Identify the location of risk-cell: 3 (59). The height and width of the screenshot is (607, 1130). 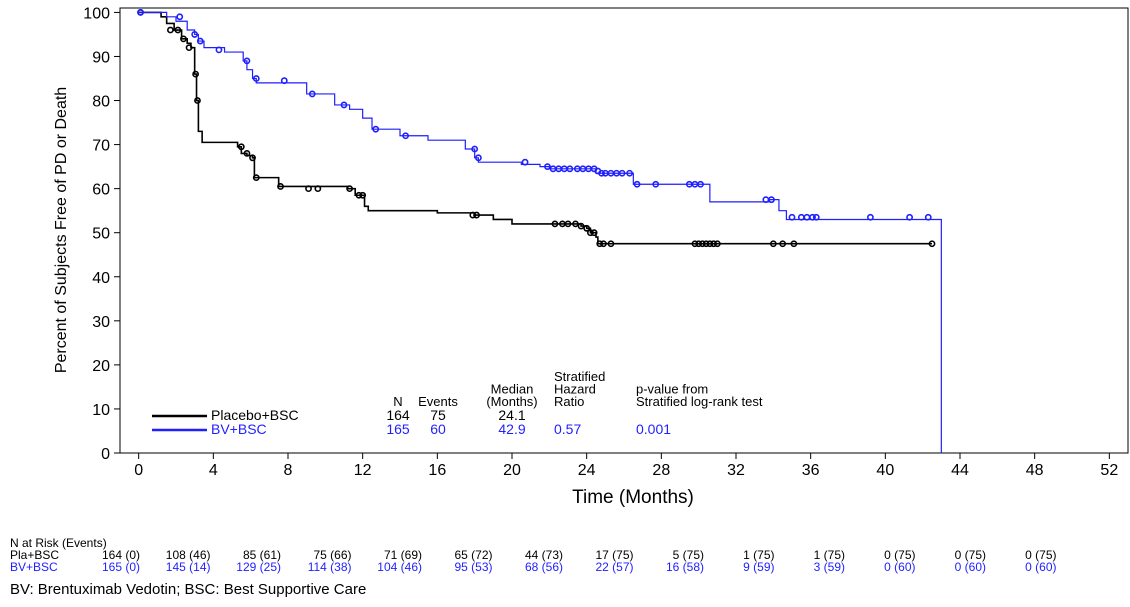
(829, 567).